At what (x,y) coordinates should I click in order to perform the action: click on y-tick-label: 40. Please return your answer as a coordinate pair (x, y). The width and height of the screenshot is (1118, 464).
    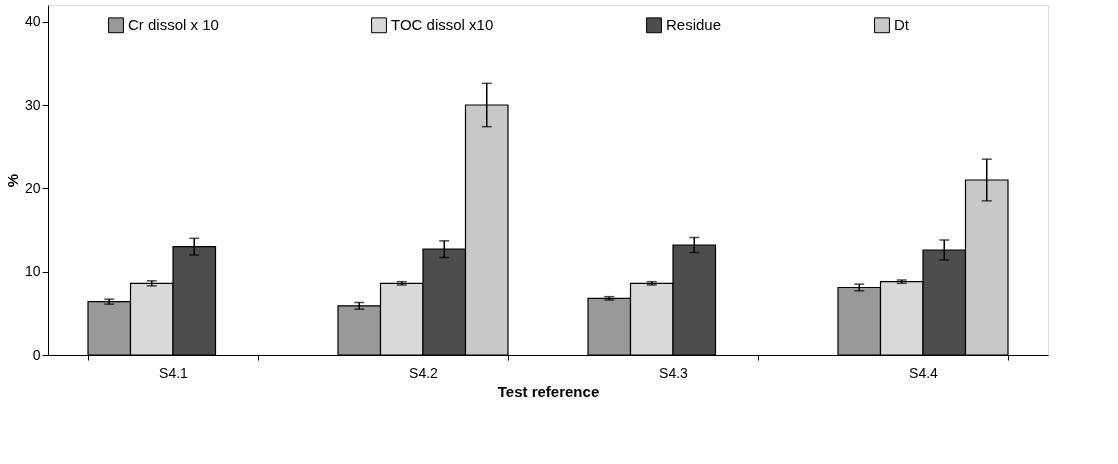
    Looking at the image, I should click on (32, 21).